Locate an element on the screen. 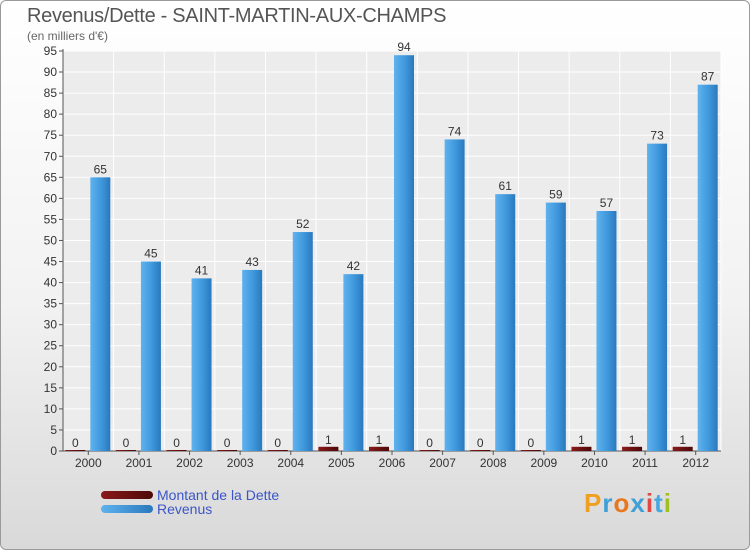  y-tick-label: 45 is located at coordinates (51, 262).